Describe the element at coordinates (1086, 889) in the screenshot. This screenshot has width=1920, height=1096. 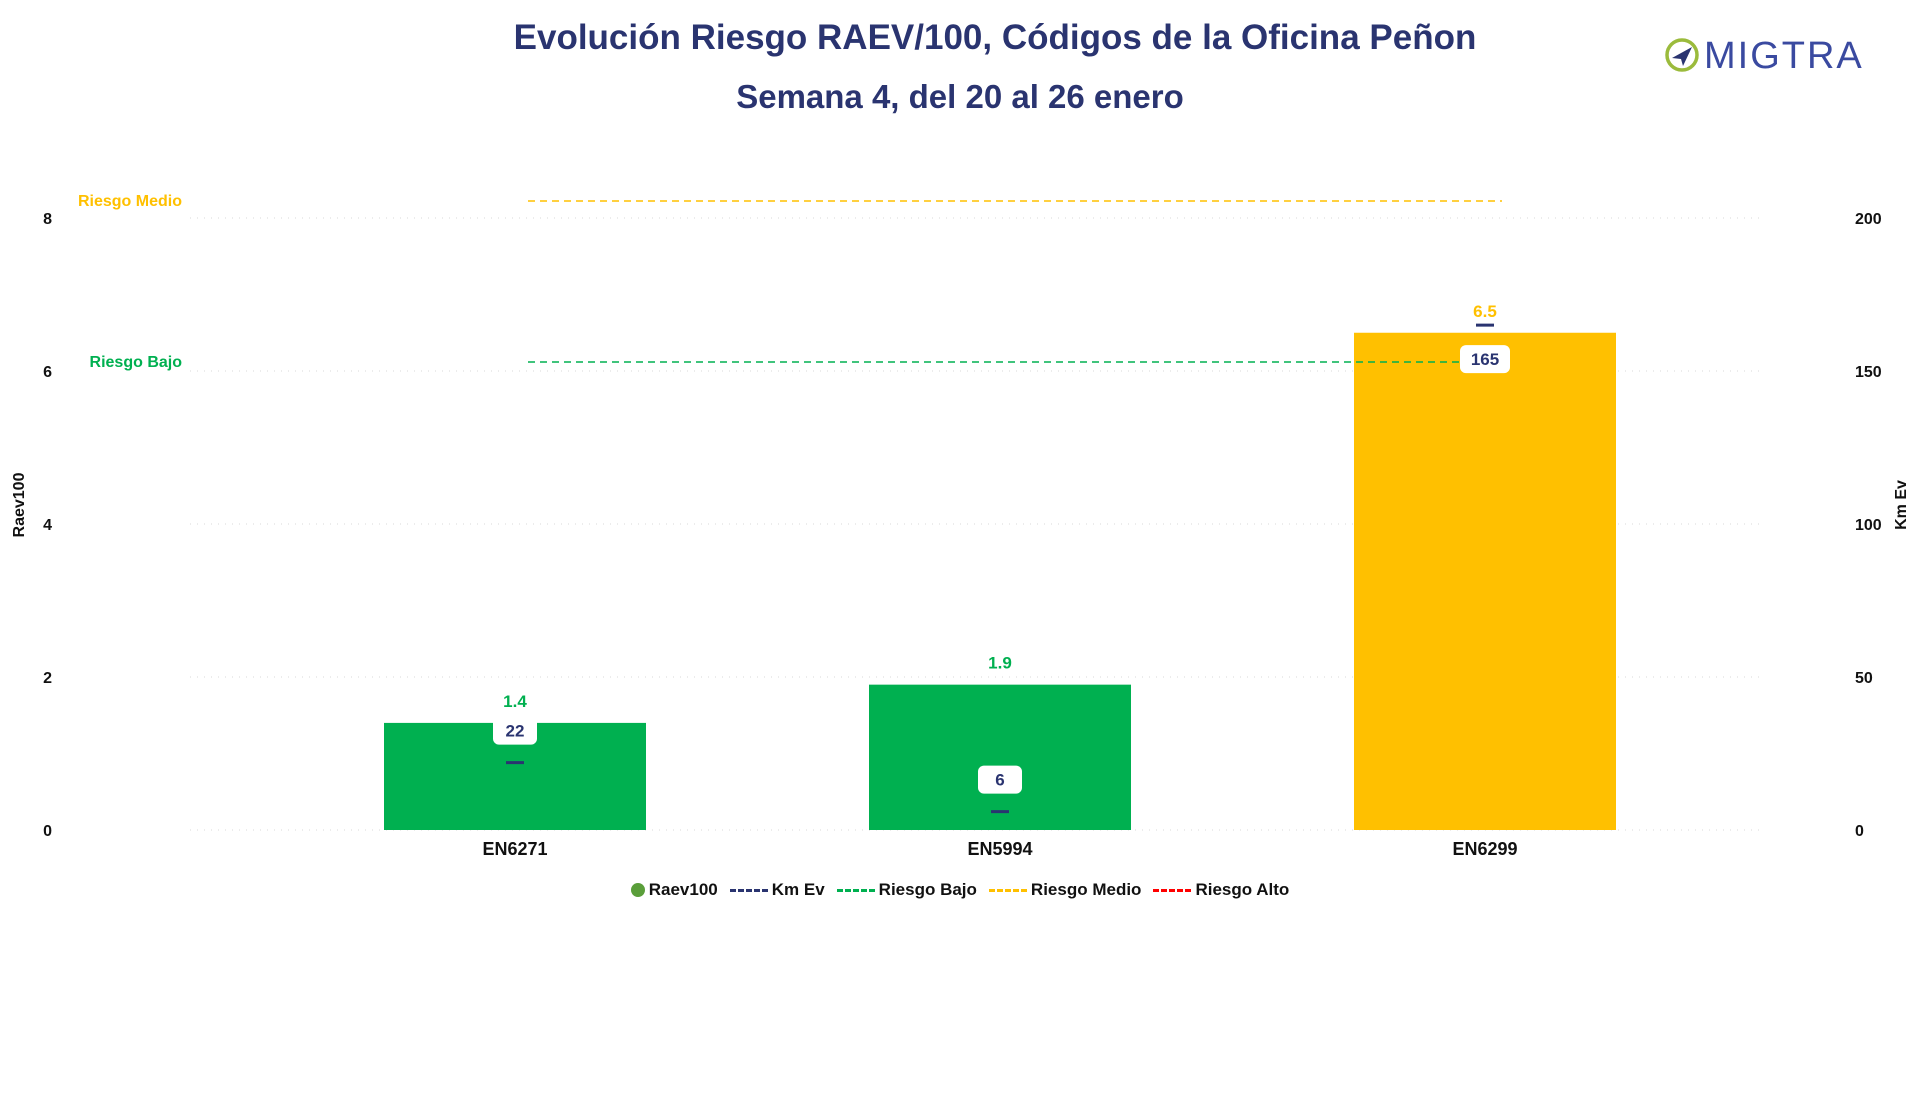
I see `legend-label: Riesgo Medio` at that location.